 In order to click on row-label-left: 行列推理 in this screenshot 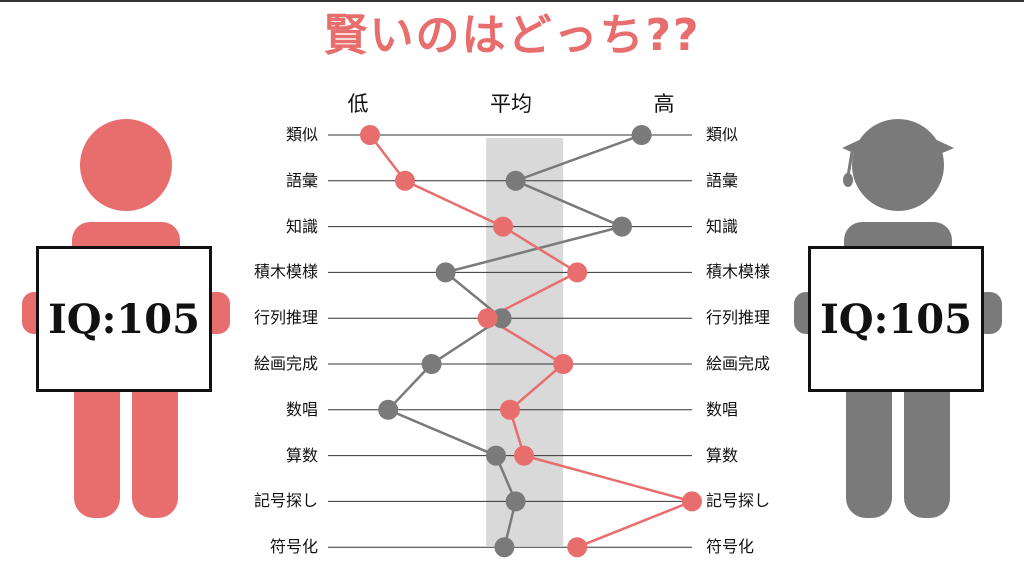, I will do `click(285, 318)`.